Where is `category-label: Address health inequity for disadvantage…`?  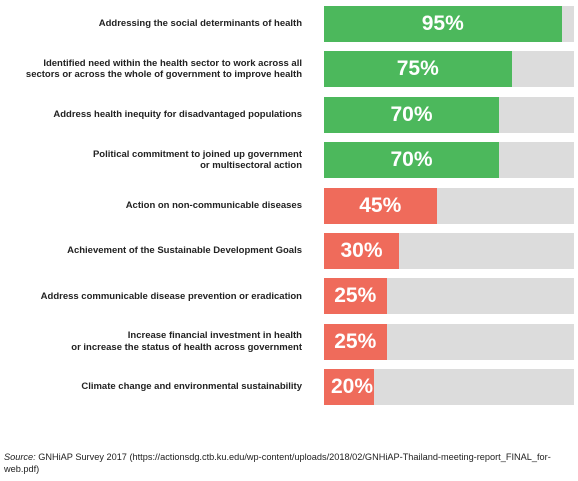
category-label: Address health inequity for disadvantage… is located at coordinates (177, 115).